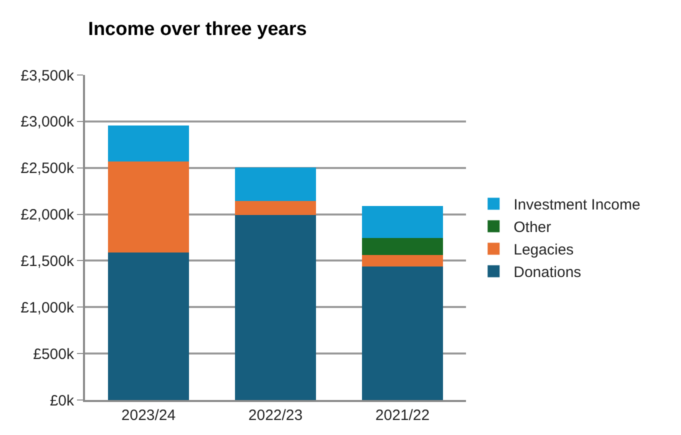 This screenshot has height=435, width=681. I want to click on x-tick-label: 2023/24, so click(148, 415).